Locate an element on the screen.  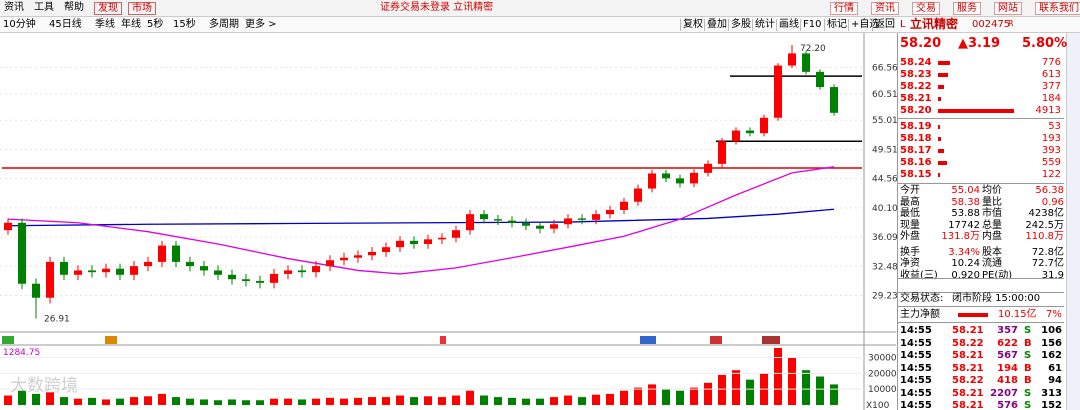
tool-button: F10 is located at coordinates (810, 25).